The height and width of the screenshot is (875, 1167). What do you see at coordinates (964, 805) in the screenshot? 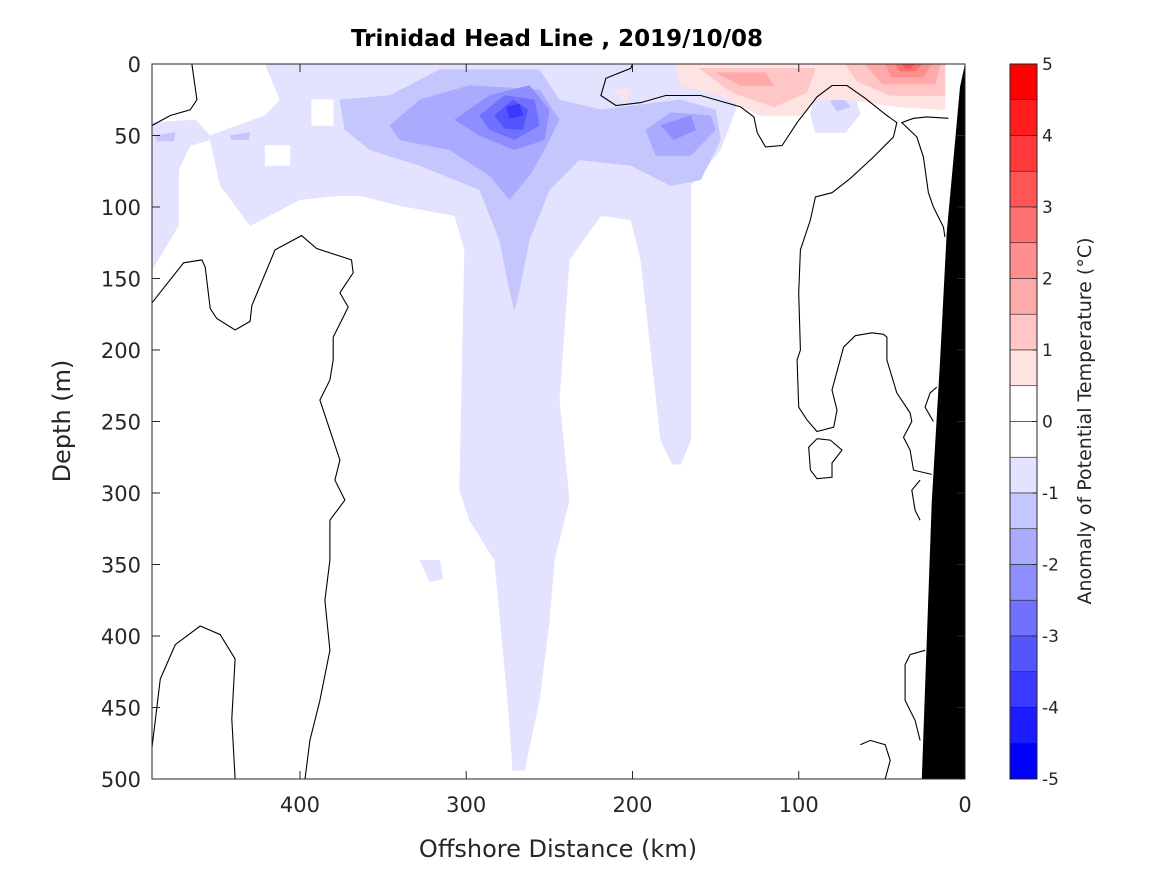
I see `x-tick-label: 0` at bounding box center [964, 805].